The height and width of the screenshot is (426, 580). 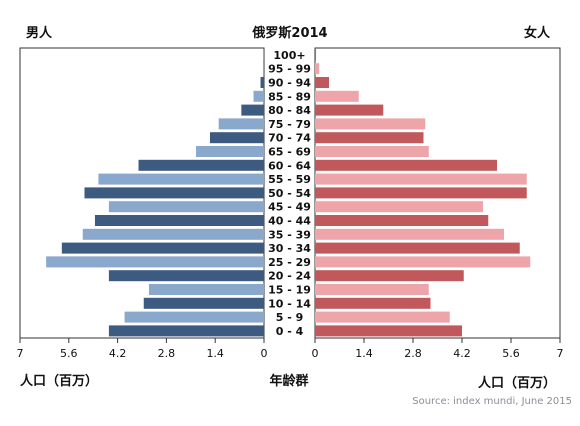 What do you see at coordinates (289, 165) in the screenshot?
I see `age-group-label: 60 - 64` at bounding box center [289, 165].